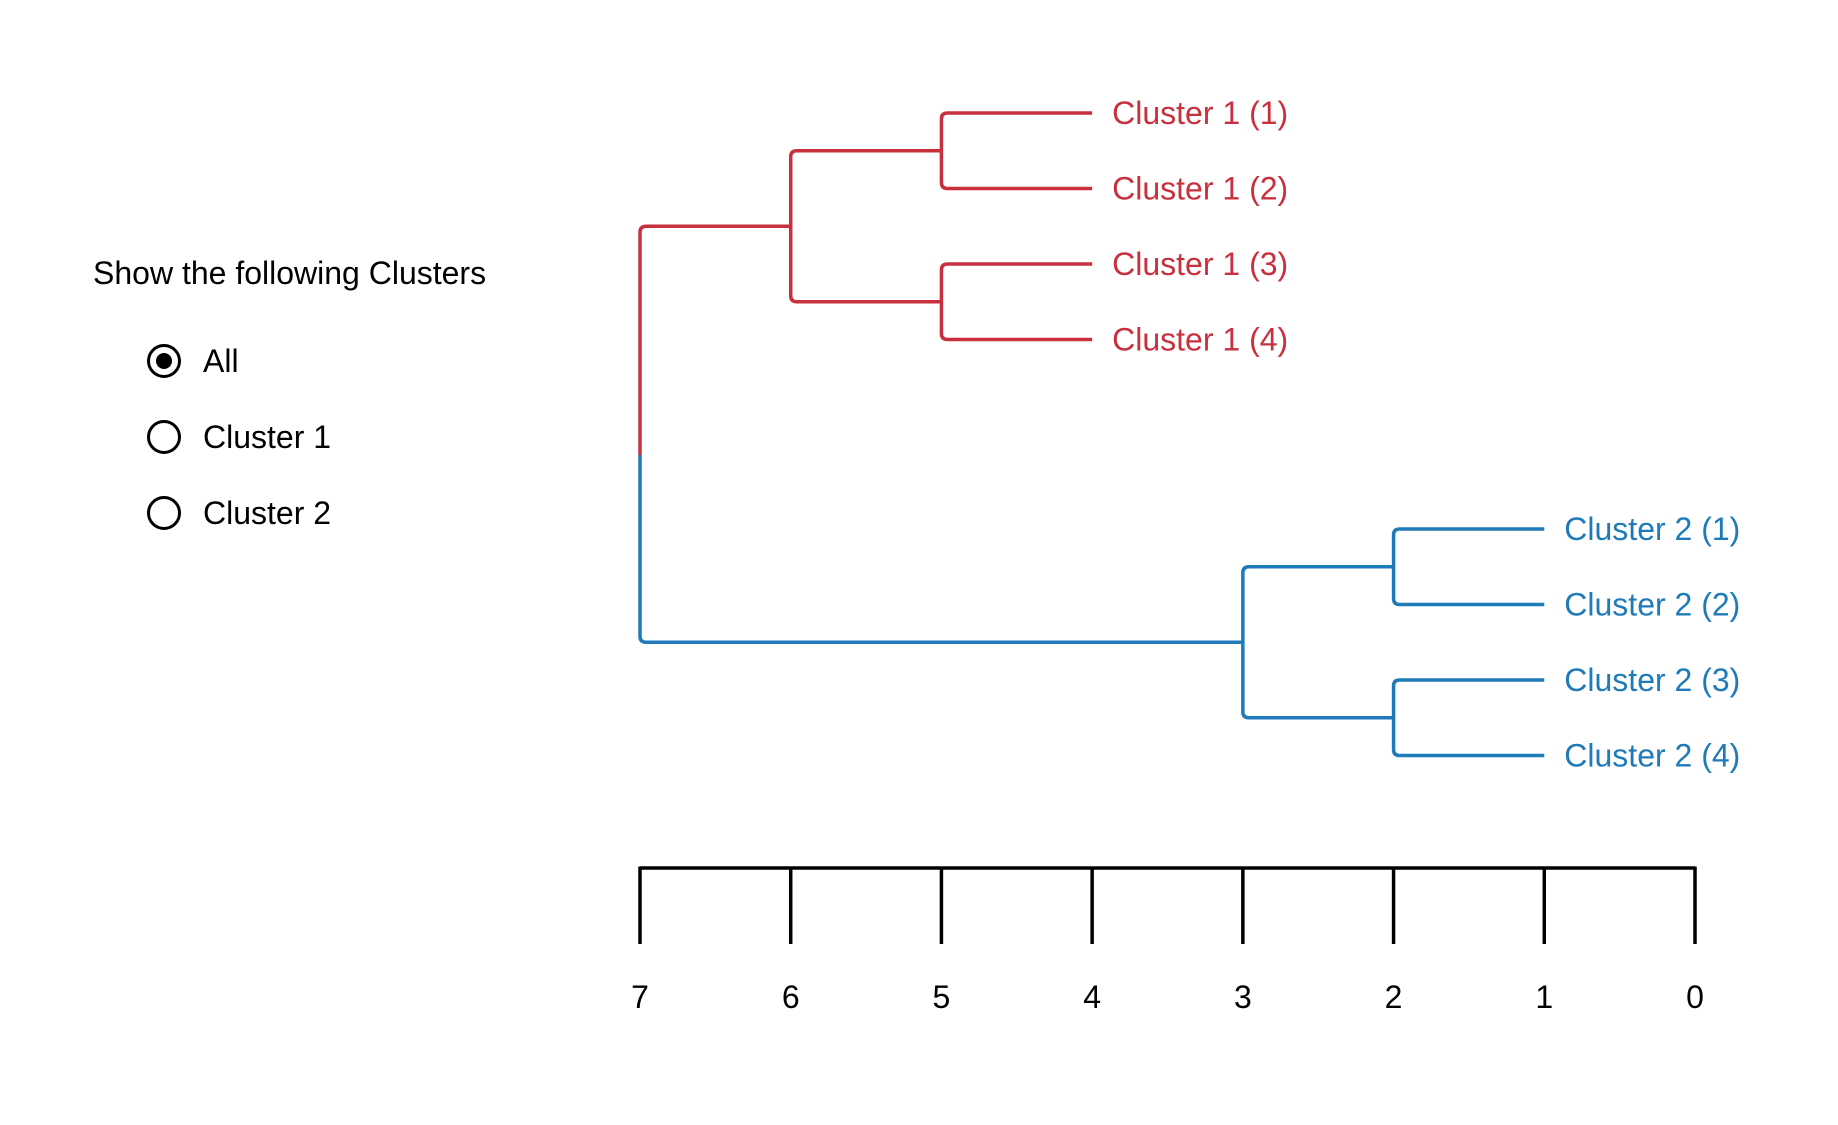 The width and height of the screenshot is (1838, 1125). What do you see at coordinates (1394, 997) in the screenshot?
I see `x-tick-label-2: 2` at bounding box center [1394, 997].